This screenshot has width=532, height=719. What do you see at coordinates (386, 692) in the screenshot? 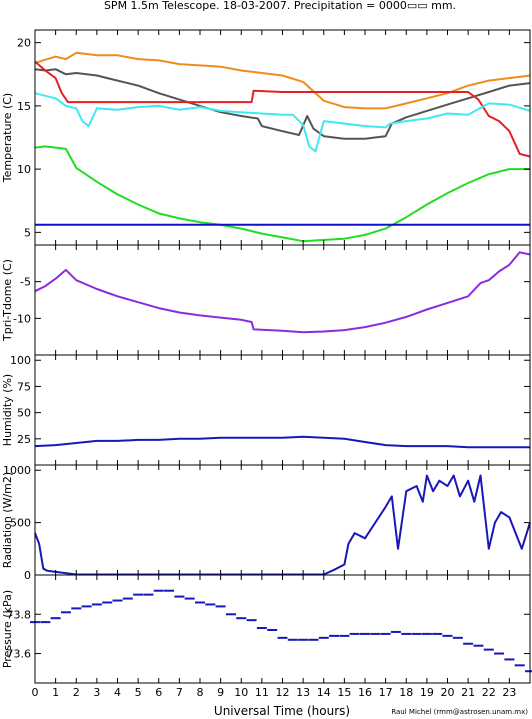
I see `x-tick-label: 17` at bounding box center [386, 692].